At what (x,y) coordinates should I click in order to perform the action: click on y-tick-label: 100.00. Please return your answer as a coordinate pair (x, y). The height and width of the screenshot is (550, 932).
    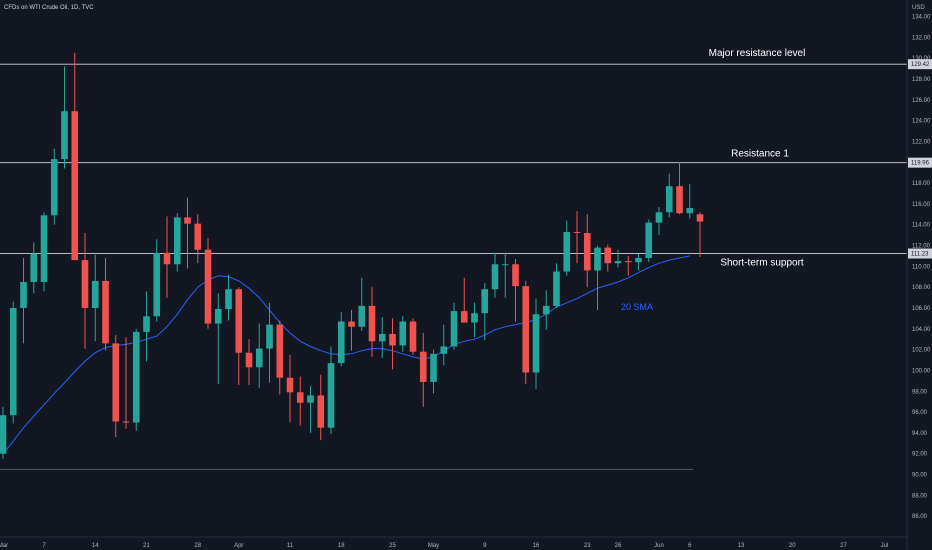
    Looking at the image, I should click on (921, 371).